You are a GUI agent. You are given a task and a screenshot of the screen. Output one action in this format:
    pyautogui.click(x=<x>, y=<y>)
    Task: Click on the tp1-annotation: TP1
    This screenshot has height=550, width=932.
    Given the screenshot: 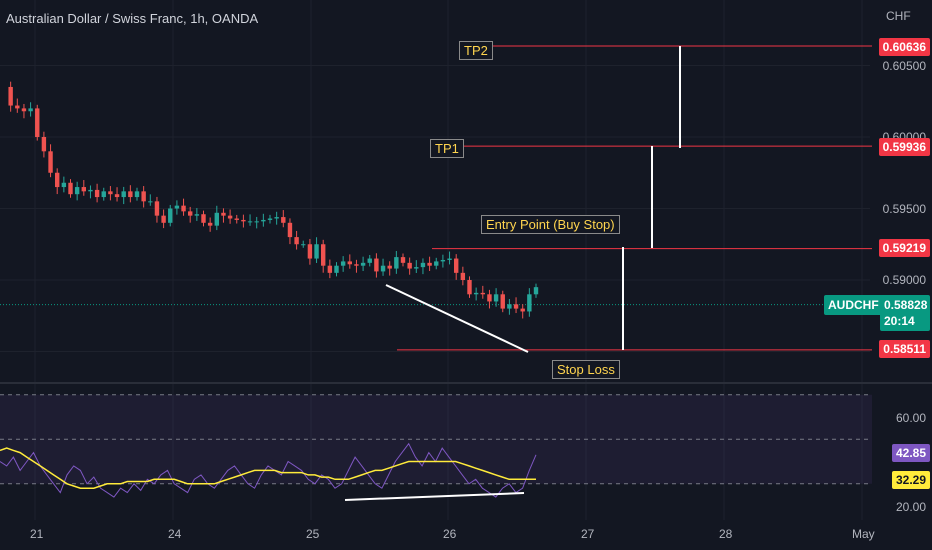 What is the action you would take?
    pyautogui.click(x=447, y=148)
    